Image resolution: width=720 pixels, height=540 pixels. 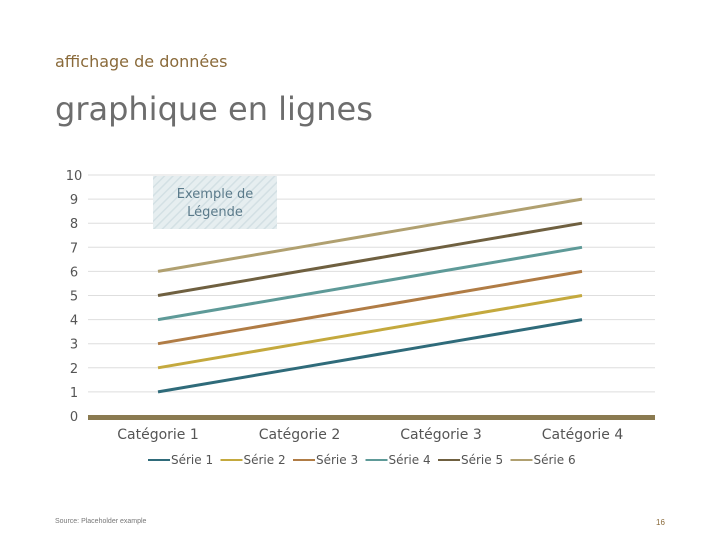 I want to click on note-box, so click(x=215, y=202).